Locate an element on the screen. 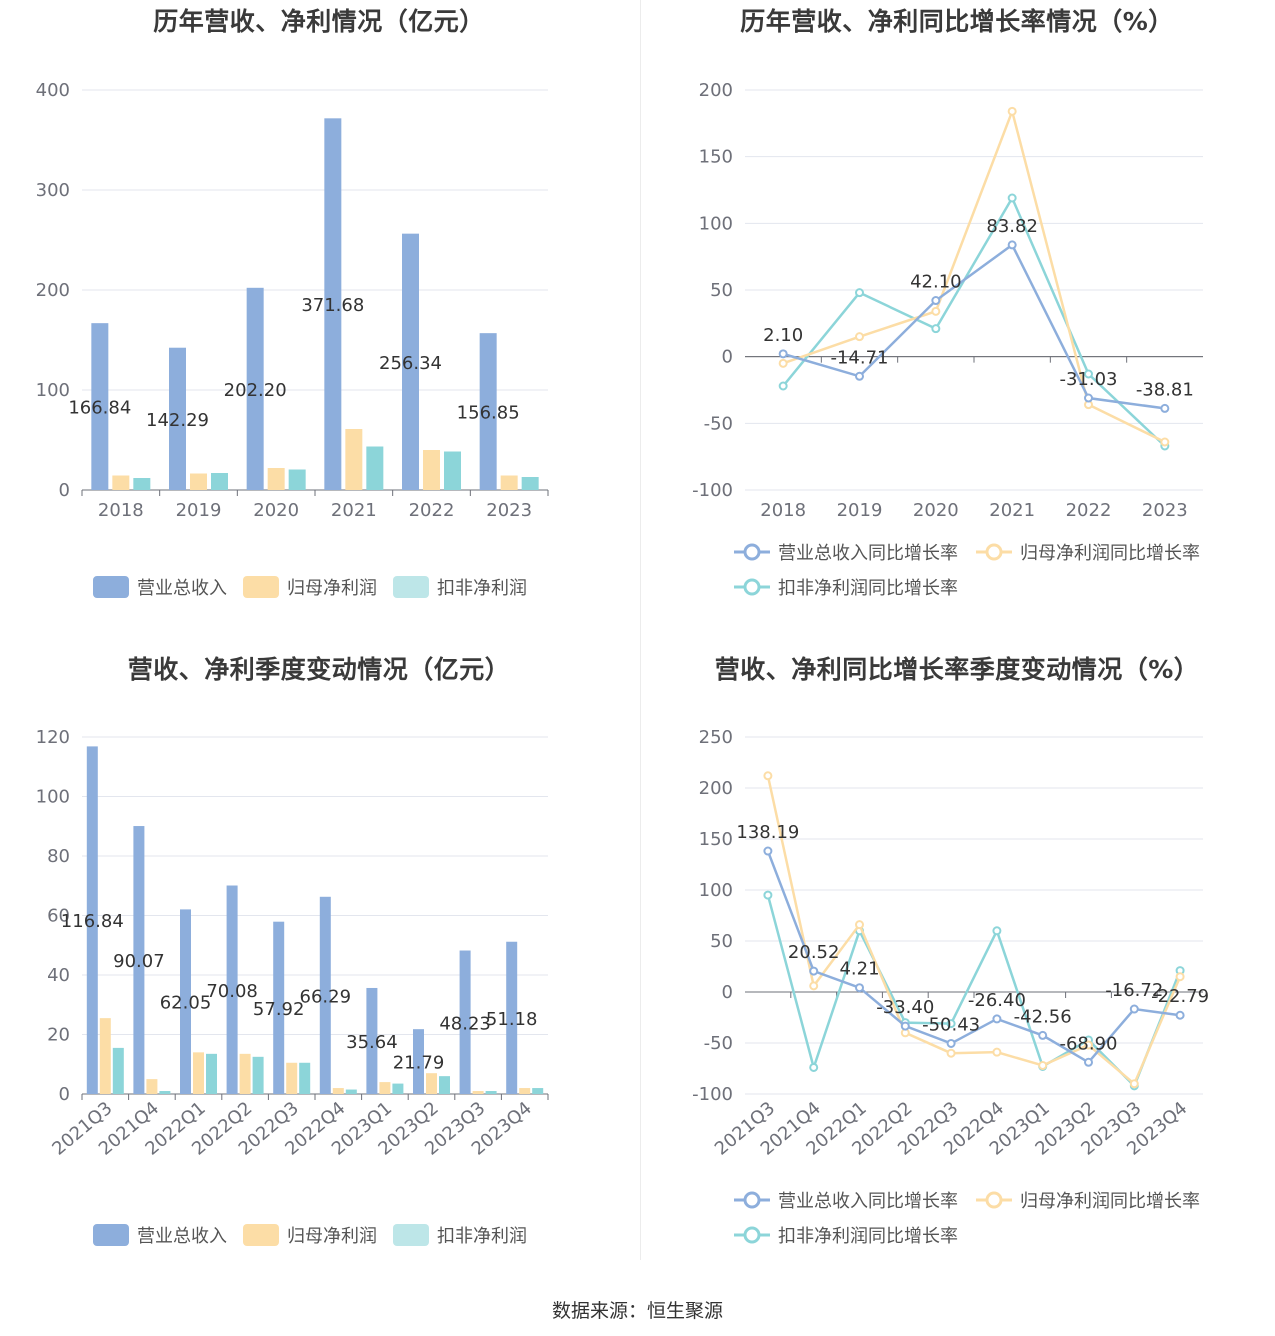  data-label: 51.18 is located at coordinates (512, 1019).